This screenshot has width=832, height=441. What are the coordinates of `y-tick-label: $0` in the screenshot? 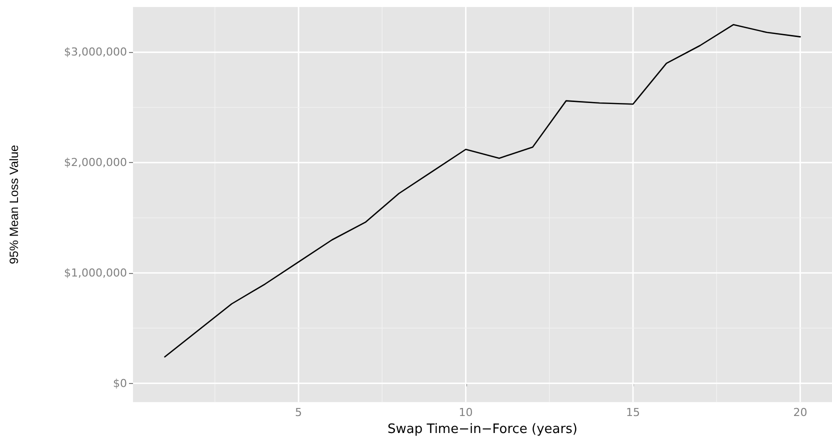 It's located at (120, 383).